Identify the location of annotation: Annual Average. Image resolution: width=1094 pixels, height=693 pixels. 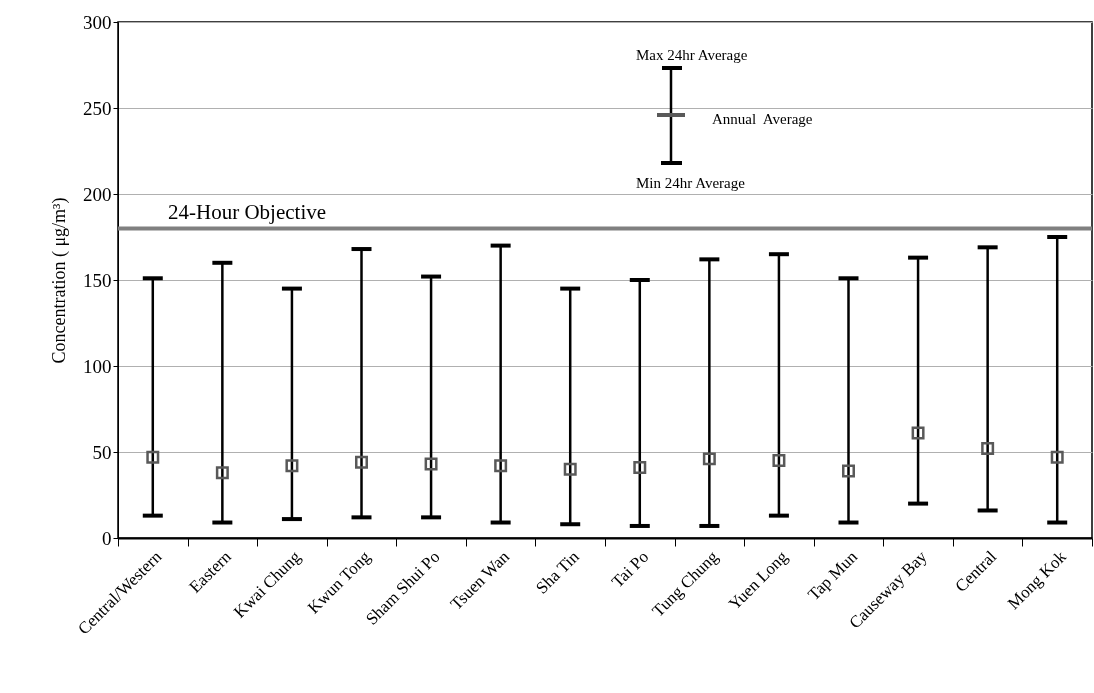
(762, 119).